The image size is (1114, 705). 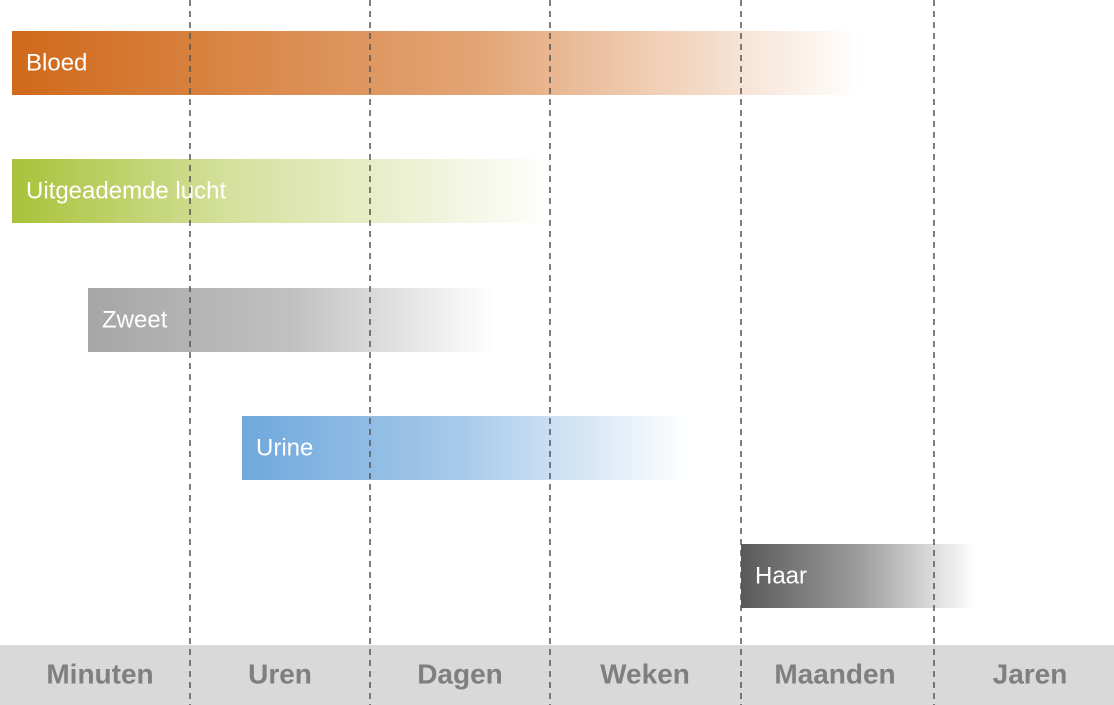 I want to click on timescale-label: Minuten, so click(x=99, y=673).